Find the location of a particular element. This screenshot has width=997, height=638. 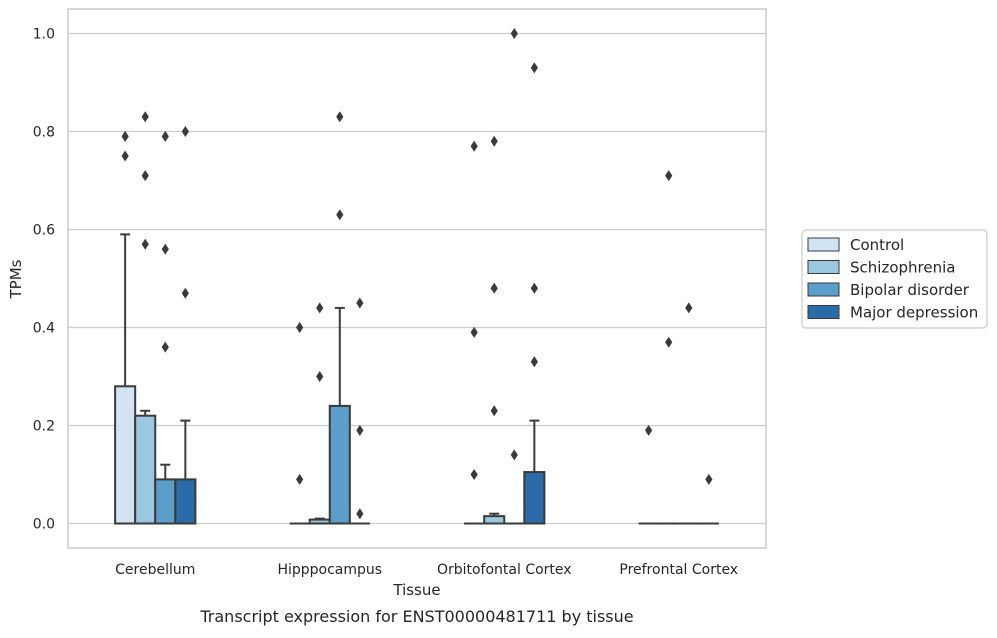

y-tick-labels: 0.0 0.2 0.4 0.6 0.8 1.0 is located at coordinates (44, 280).